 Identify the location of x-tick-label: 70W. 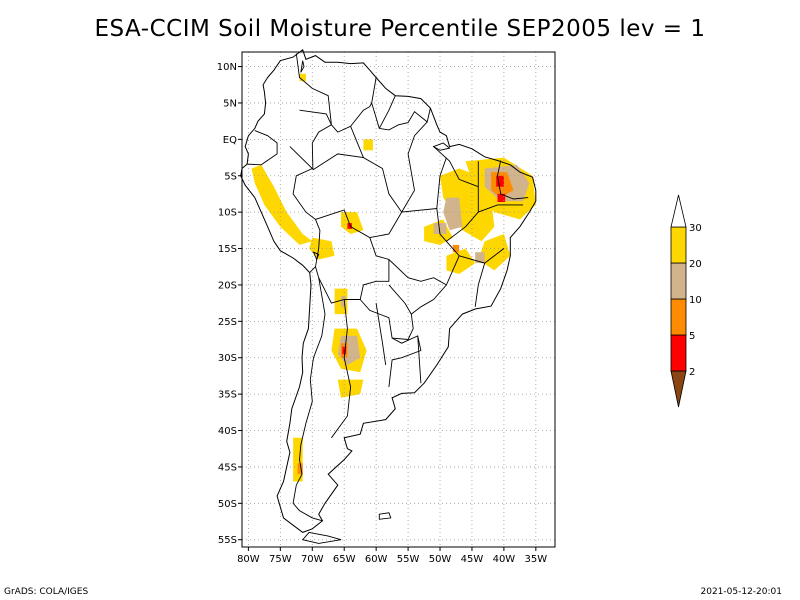
(312, 559).